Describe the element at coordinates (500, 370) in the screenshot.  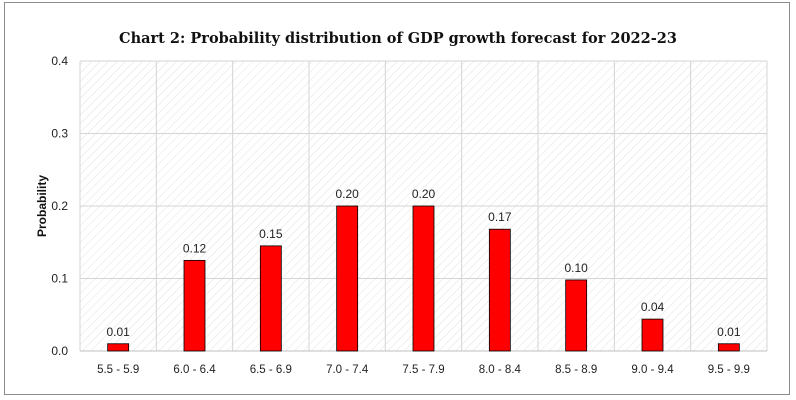
I see `x-tick-label: 8.0 - 8.4` at that location.